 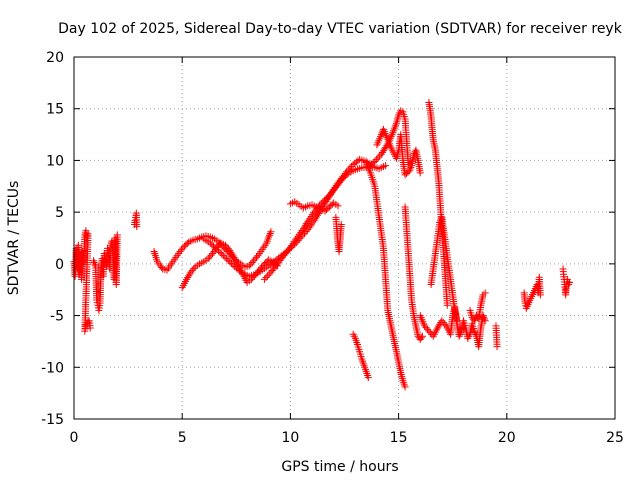 What do you see at coordinates (477, 307) in the screenshot?
I see `series-late_18h` at bounding box center [477, 307].